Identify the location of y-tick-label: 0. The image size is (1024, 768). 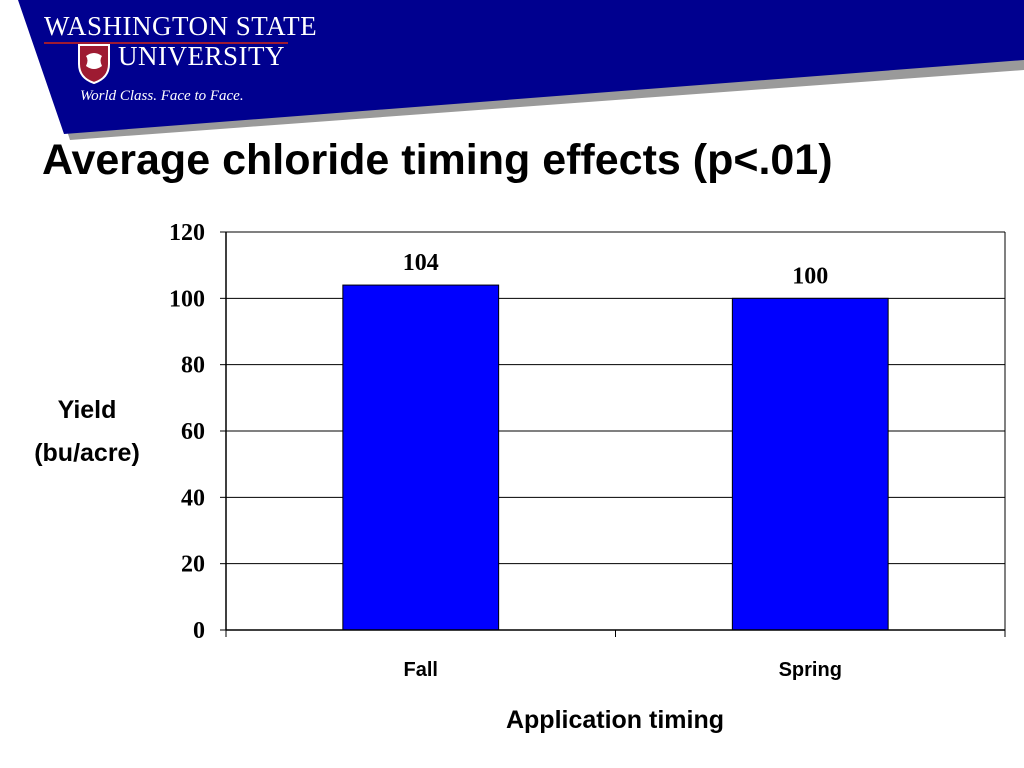
(199, 631).